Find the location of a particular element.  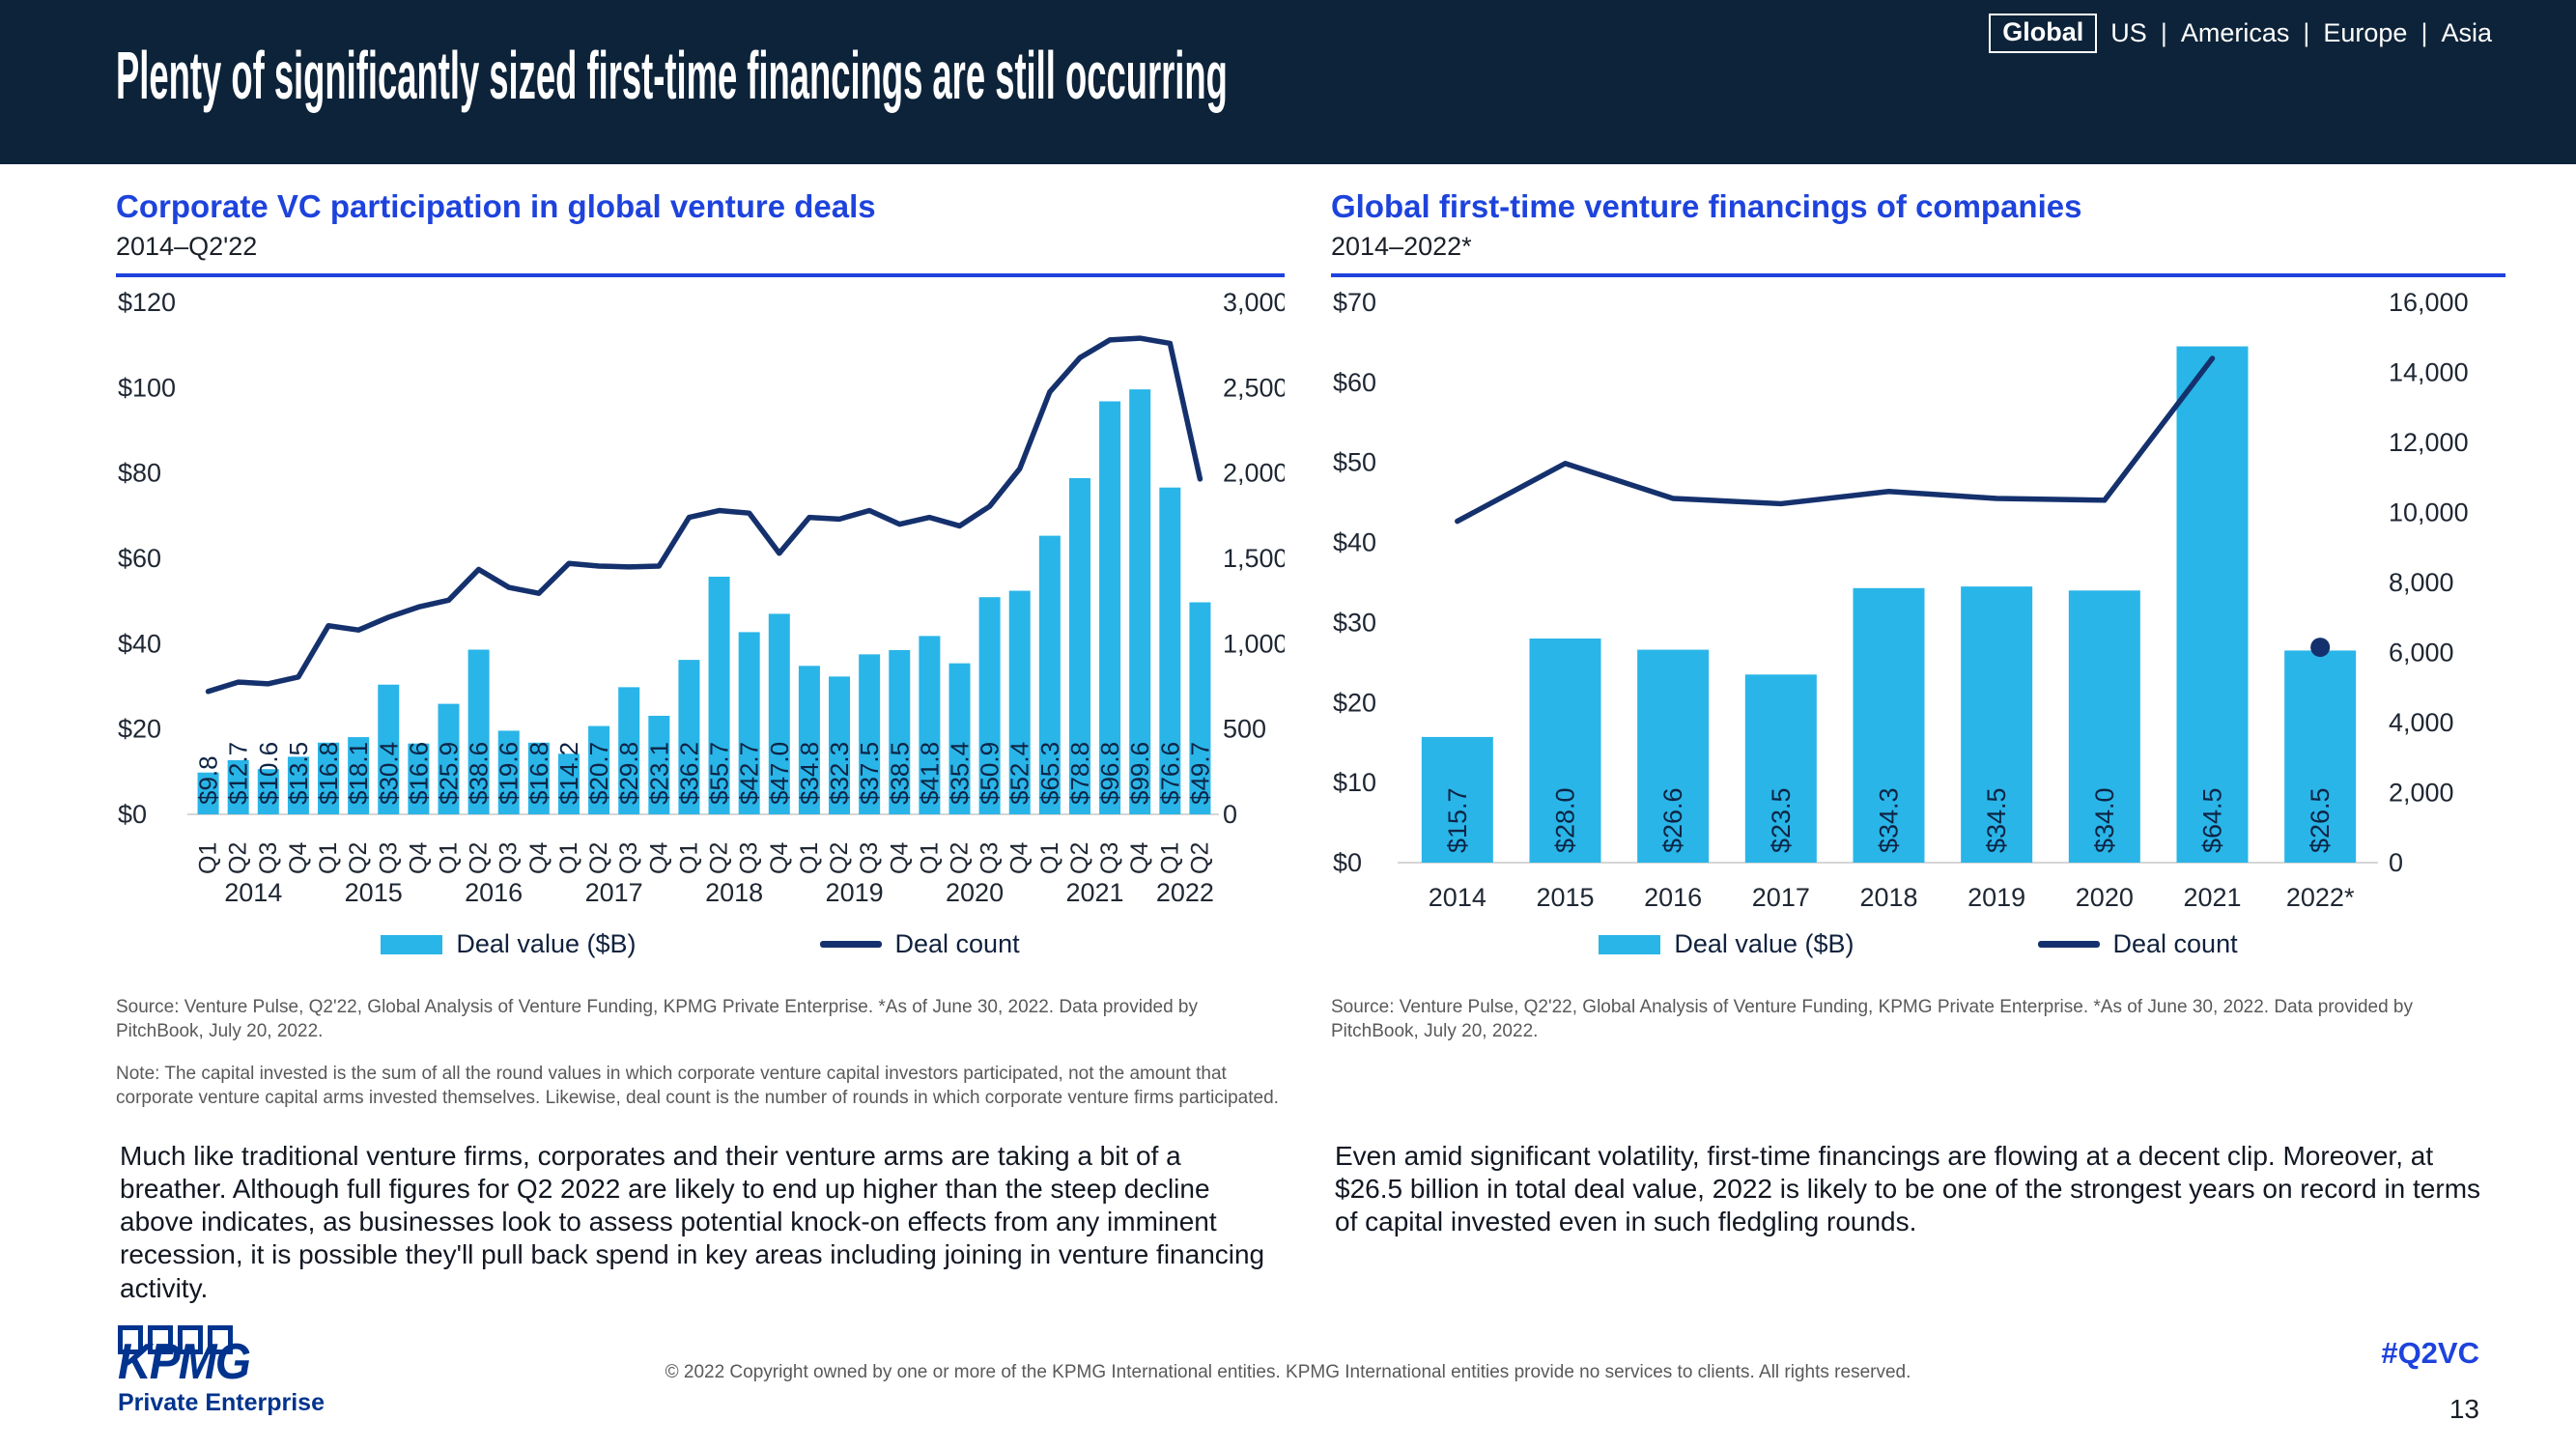

legend-deal-count: Deal count is located at coordinates (919, 944).